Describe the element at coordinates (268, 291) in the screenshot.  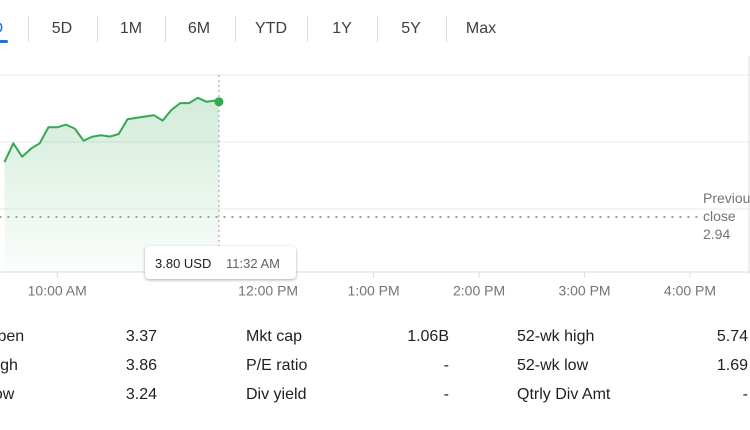
I see `x-tick-label: 12:00 PM` at that location.